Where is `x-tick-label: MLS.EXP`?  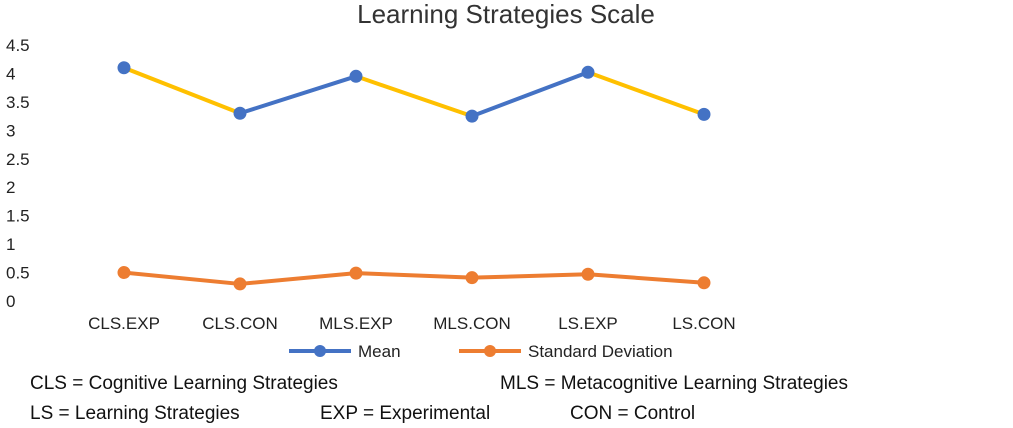 x-tick-label: MLS.EXP is located at coordinates (356, 323).